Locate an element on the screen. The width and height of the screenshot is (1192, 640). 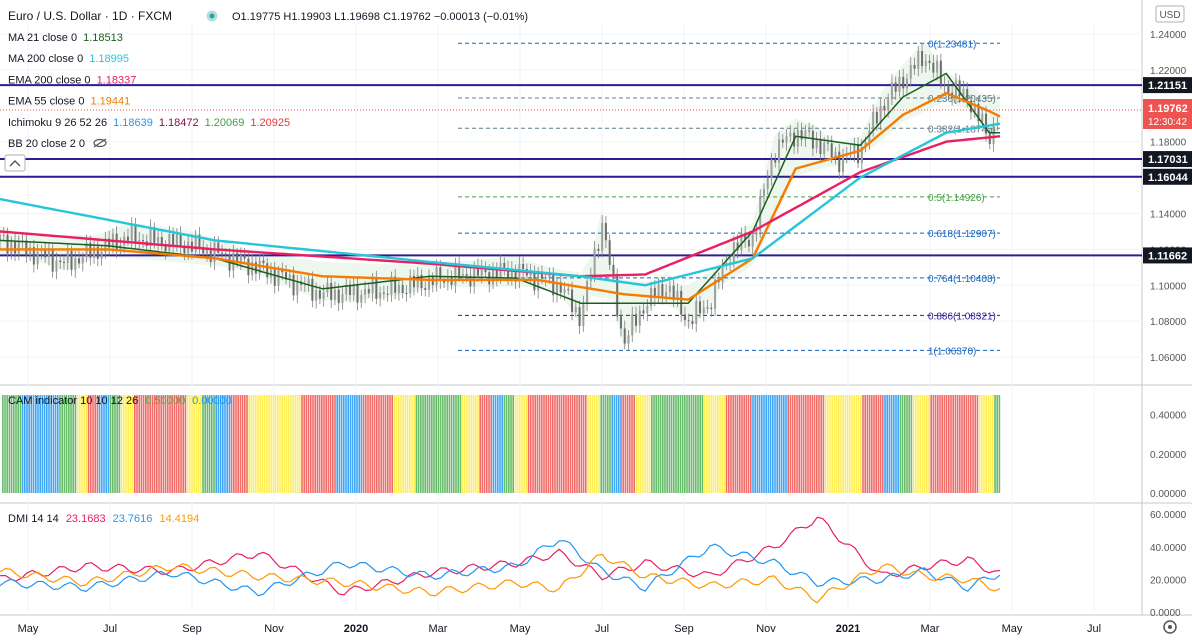
indicator-value: 1.18513 is located at coordinates (103, 38).